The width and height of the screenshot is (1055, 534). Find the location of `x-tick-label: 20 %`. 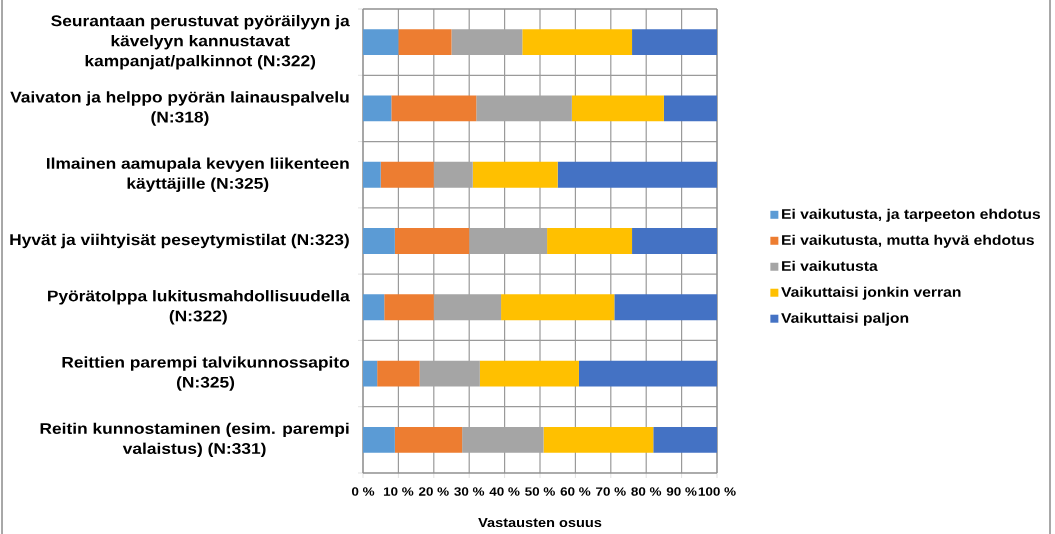

x-tick-label: 20 % is located at coordinates (433, 491).